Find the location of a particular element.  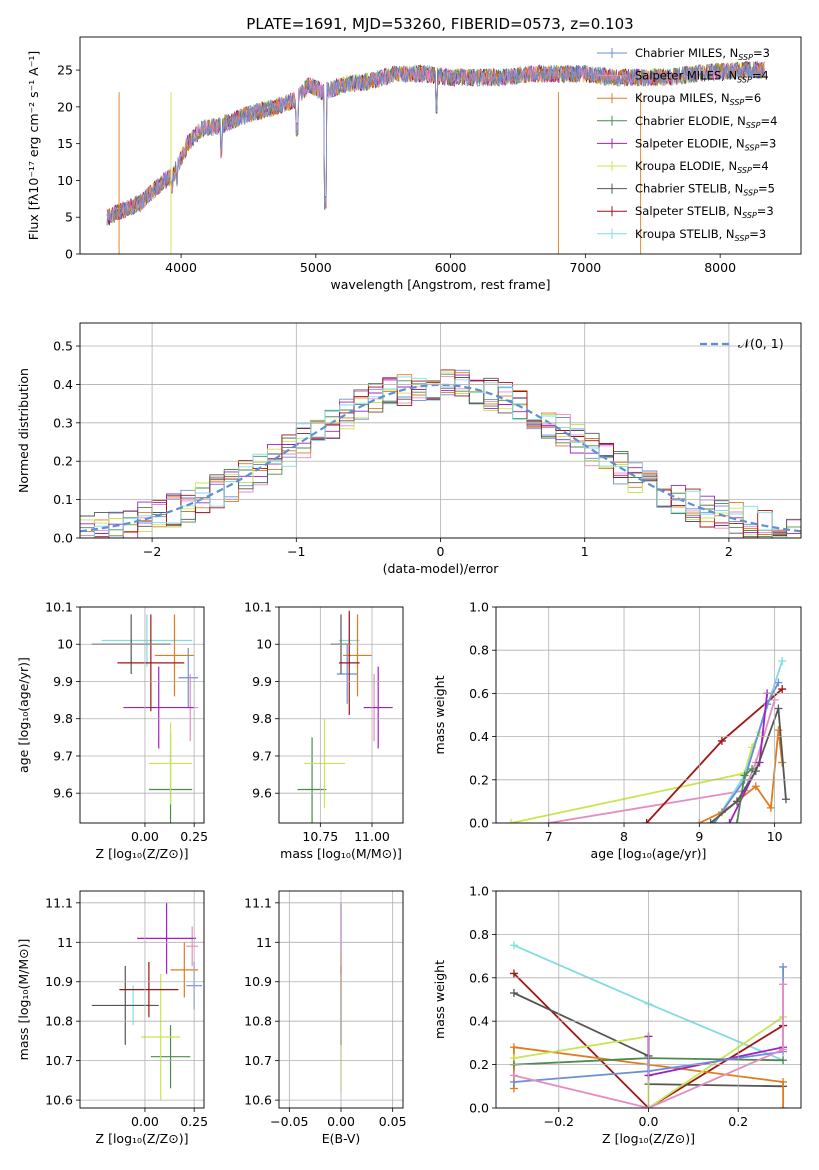

x-tick-label: 0.25 is located at coordinates (194, 1121).